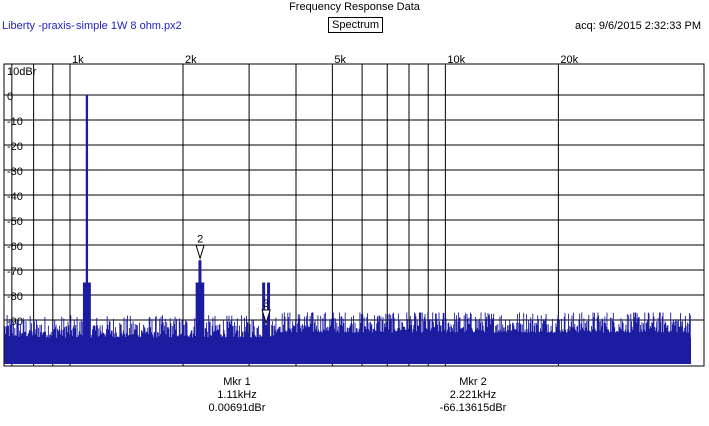 This screenshot has width=709, height=426. What do you see at coordinates (237, 382) in the screenshot?
I see `marker-1-name: Mkr 1` at bounding box center [237, 382].